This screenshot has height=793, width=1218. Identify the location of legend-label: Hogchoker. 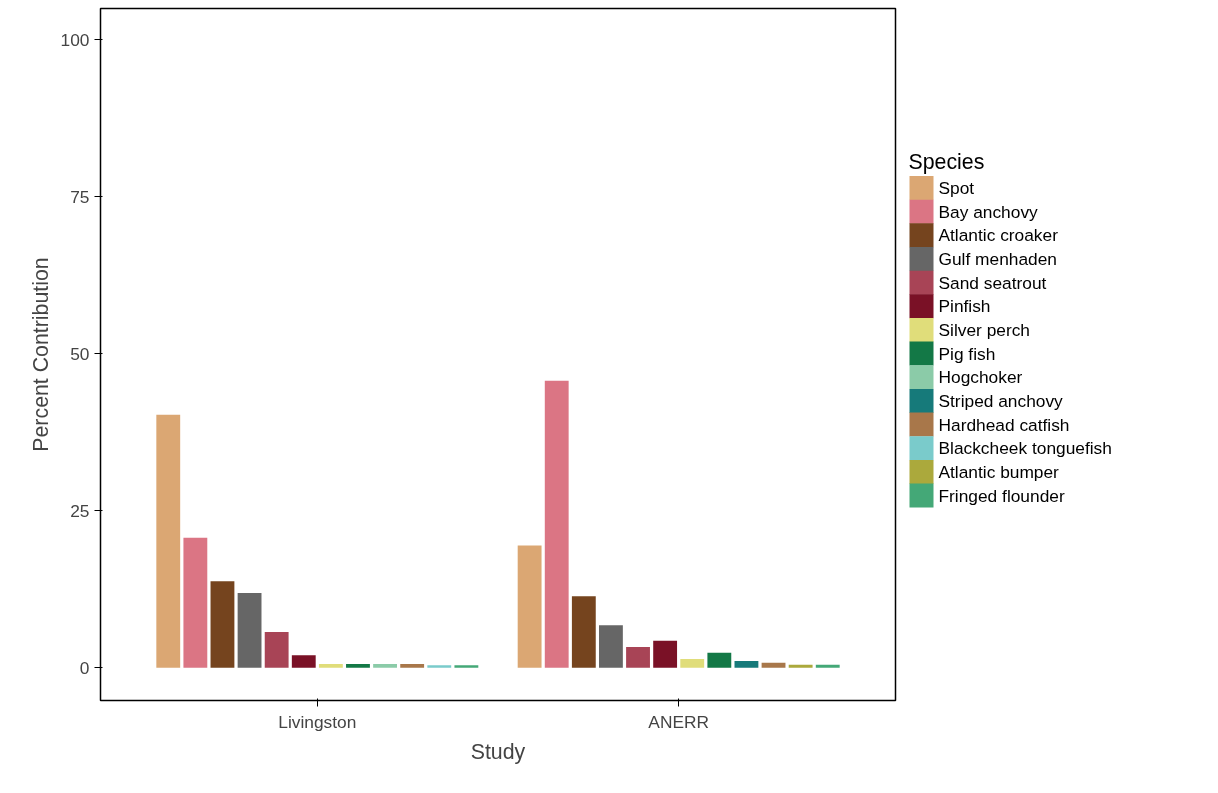
(980, 377).